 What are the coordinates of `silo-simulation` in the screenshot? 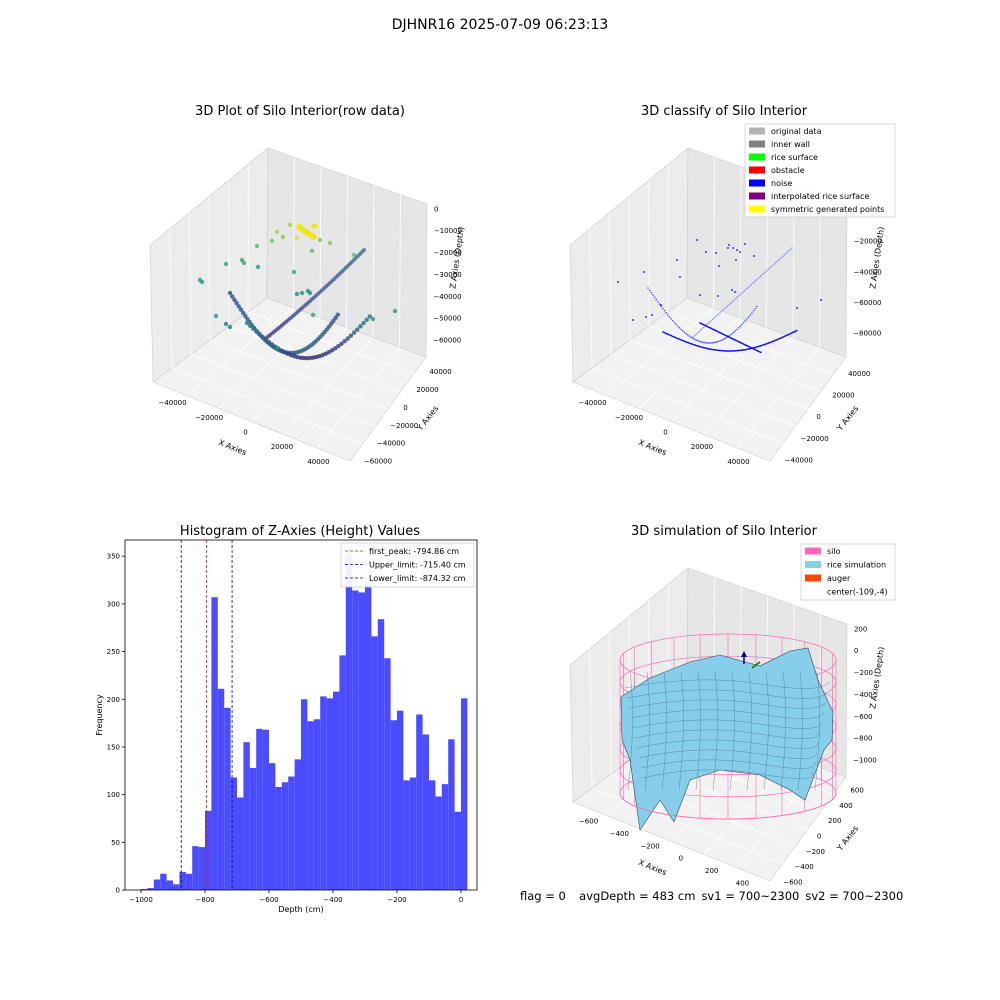 It's located at (728, 732).